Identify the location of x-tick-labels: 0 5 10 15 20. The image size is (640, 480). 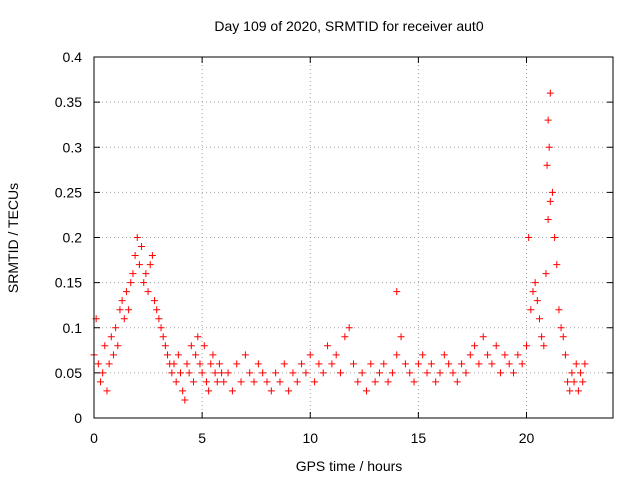
(312, 438).